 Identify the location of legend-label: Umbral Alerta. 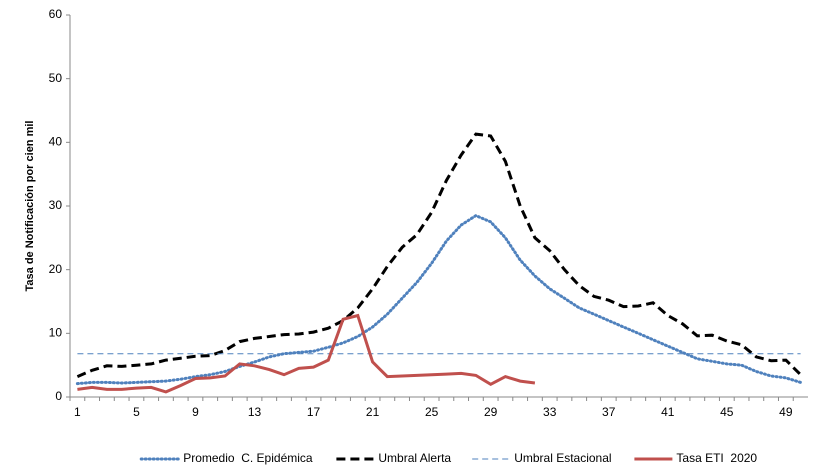
(414, 458).